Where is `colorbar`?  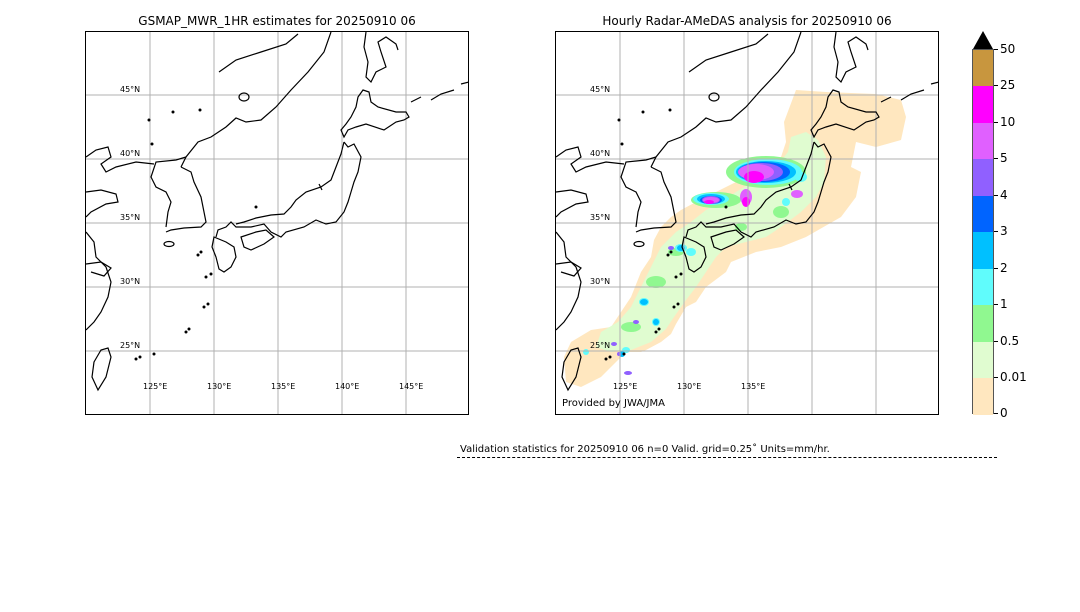
colorbar is located at coordinates (983, 232).